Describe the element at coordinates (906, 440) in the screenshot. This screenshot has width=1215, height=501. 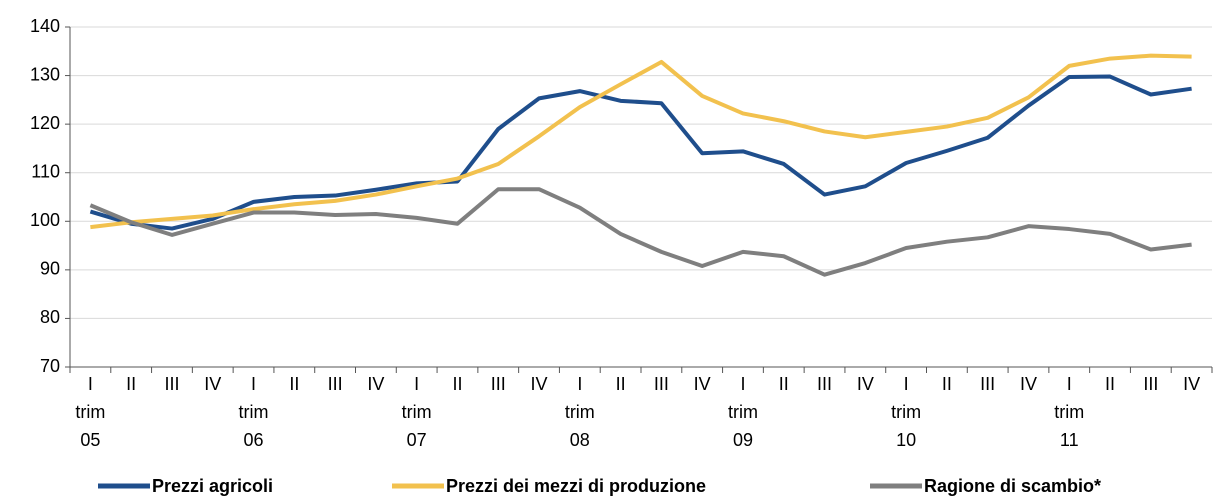
I see `x-tick-label: 10` at that location.